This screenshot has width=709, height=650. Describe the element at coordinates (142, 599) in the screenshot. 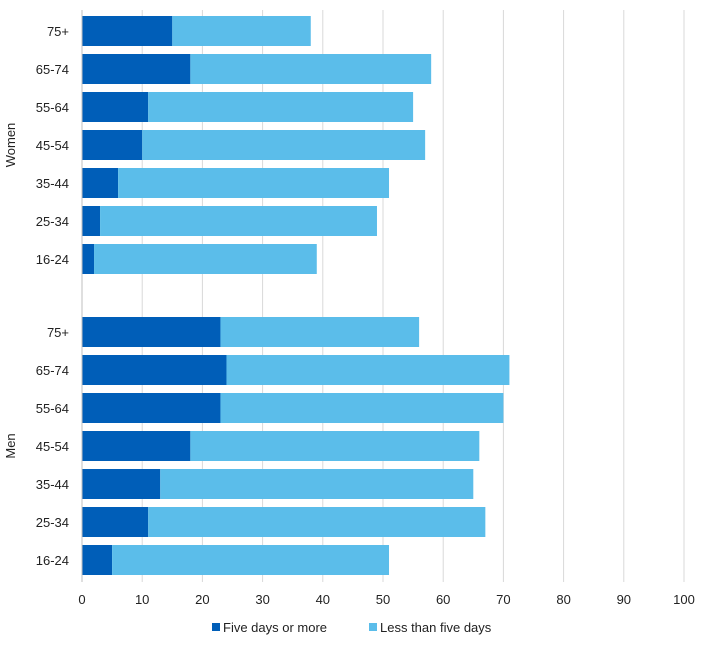

I see `x-tick-label: 10` at that location.